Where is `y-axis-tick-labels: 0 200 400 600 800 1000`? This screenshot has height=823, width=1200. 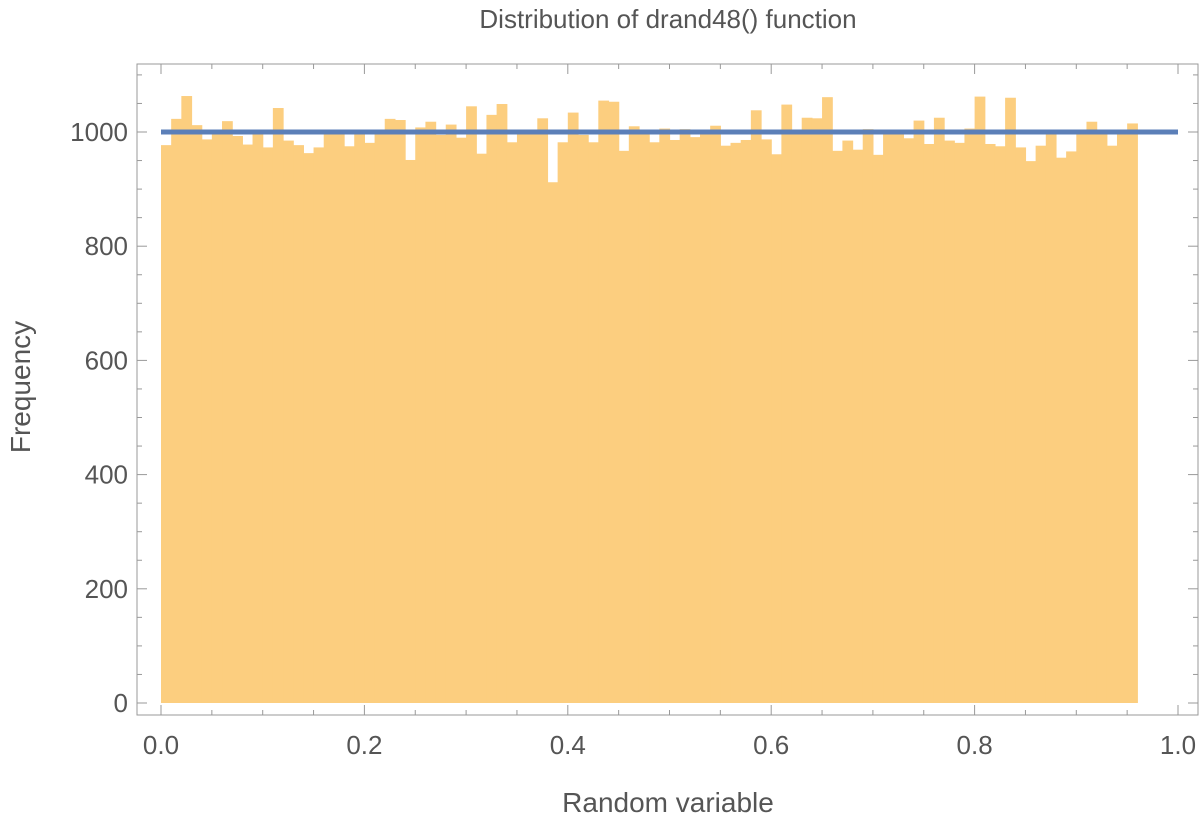 y-axis-tick-labels: 0 200 400 600 800 1000 is located at coordinates (99, 417).